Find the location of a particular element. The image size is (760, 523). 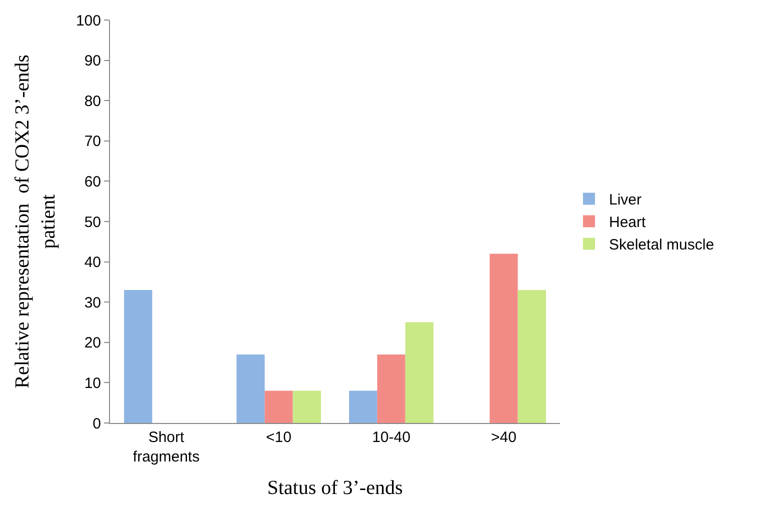

x-axis-title: Status of 3’-ends is located at coordinates (335, 488).